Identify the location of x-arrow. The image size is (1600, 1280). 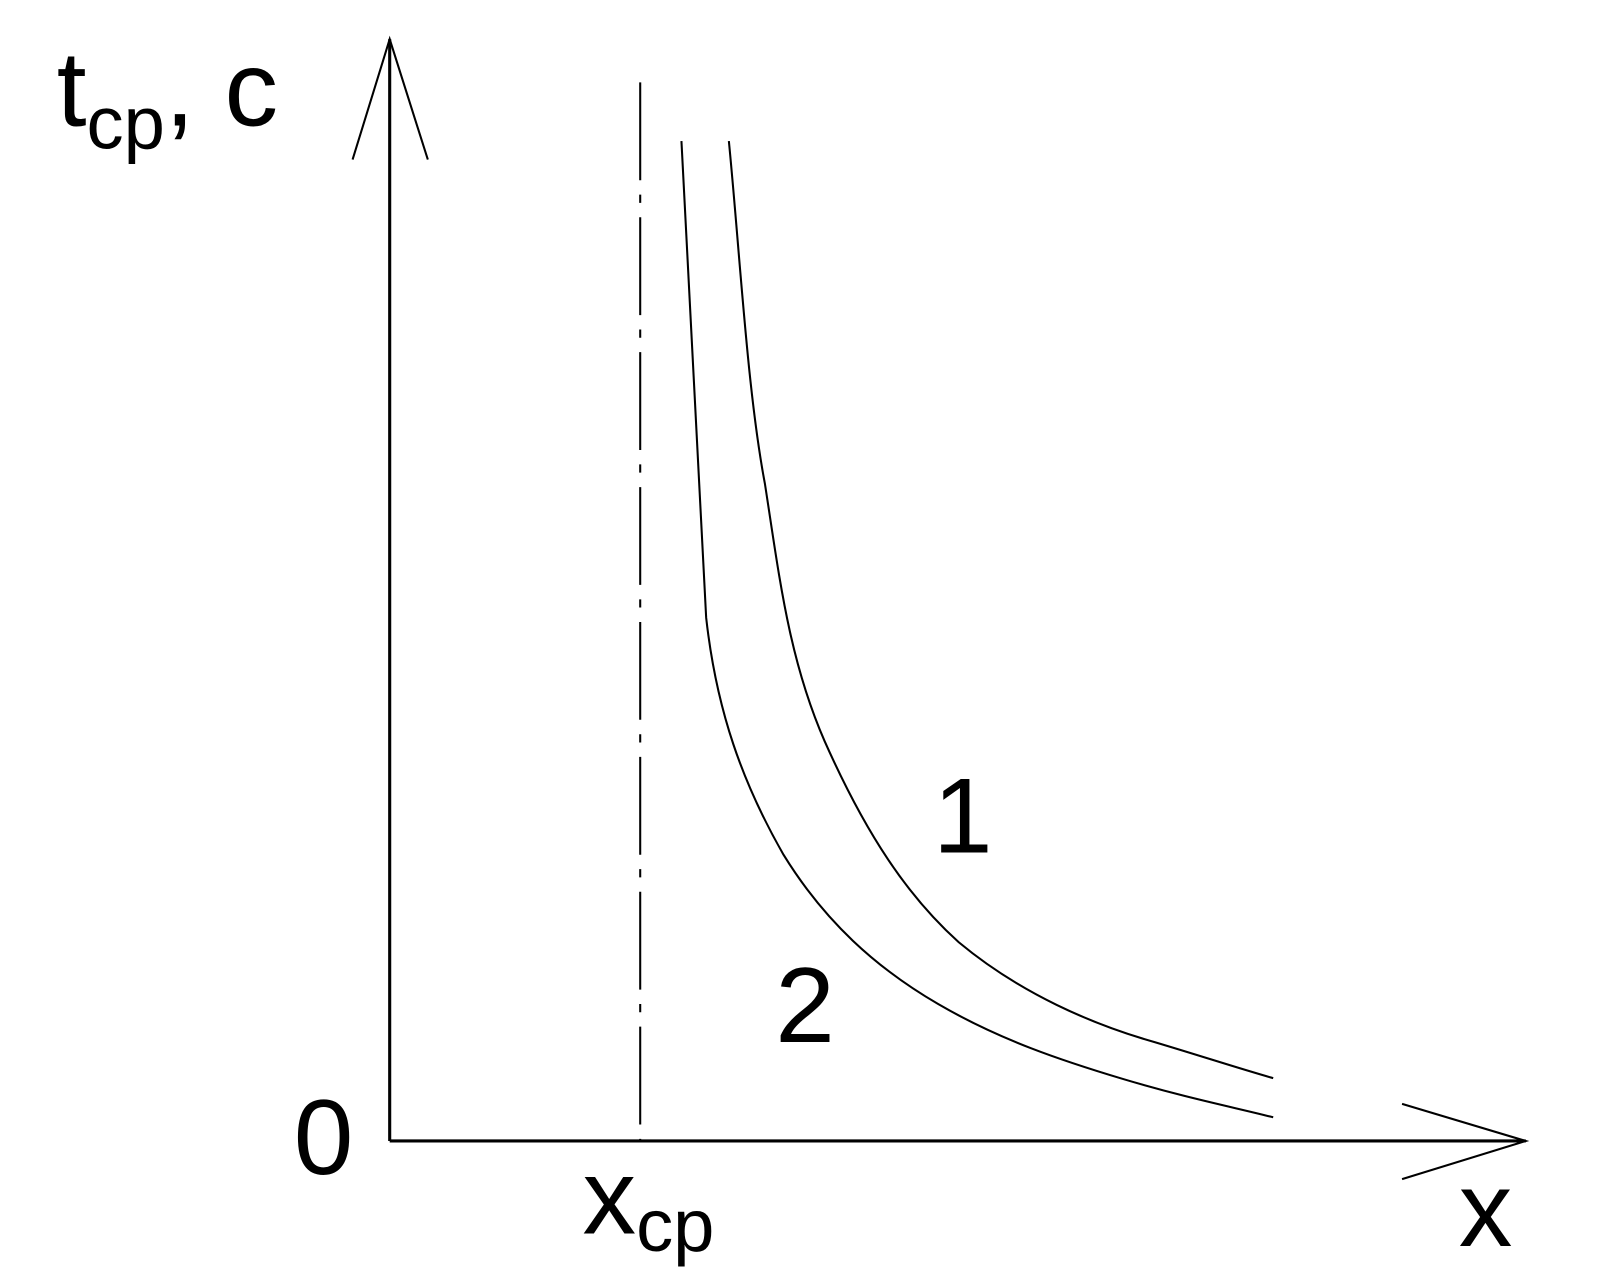
(1465, 1141).